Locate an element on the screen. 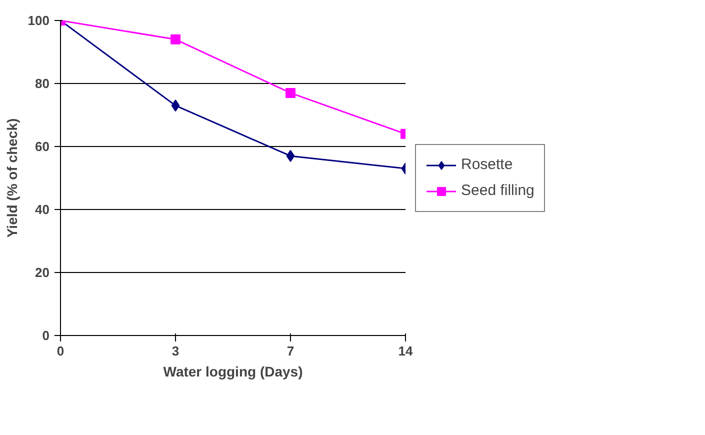 This screenshot has height=435, width=705. y-tick-label: 40 is located at coordinates (42, 209).